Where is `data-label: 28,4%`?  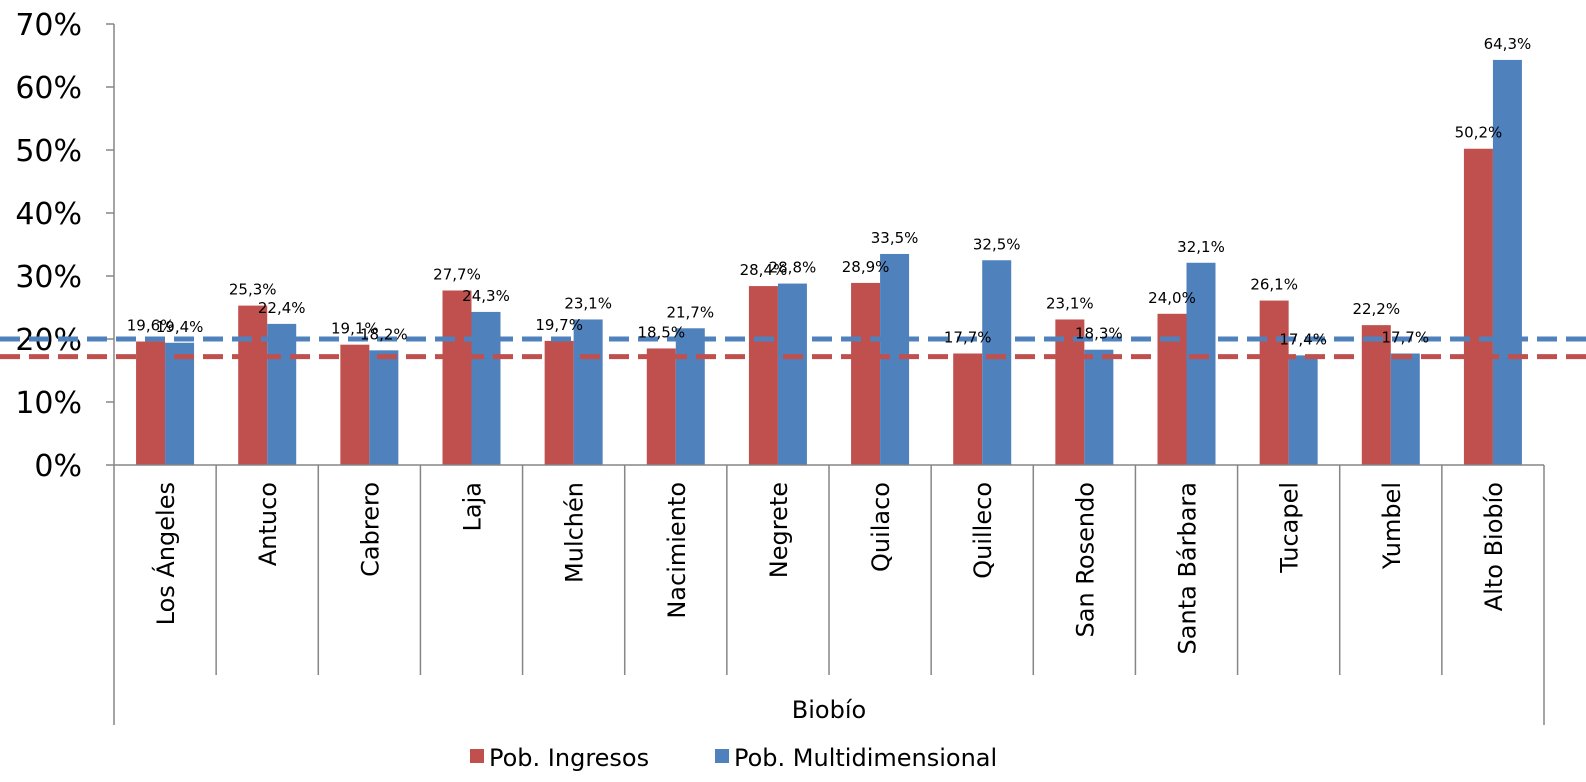
data-label: 28,4% is located at coordinates (764, 270).